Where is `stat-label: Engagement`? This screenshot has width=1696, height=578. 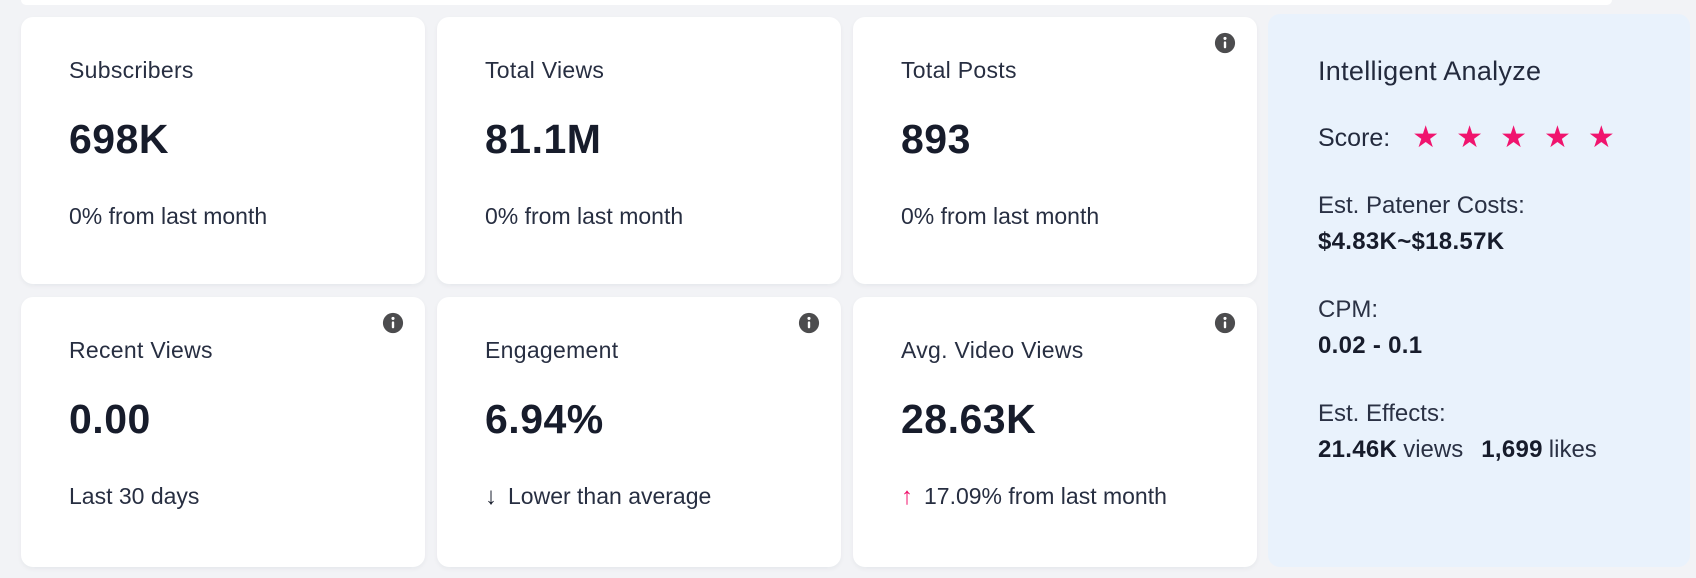 stat-label: Engagement is located at coordinates (552, 350).